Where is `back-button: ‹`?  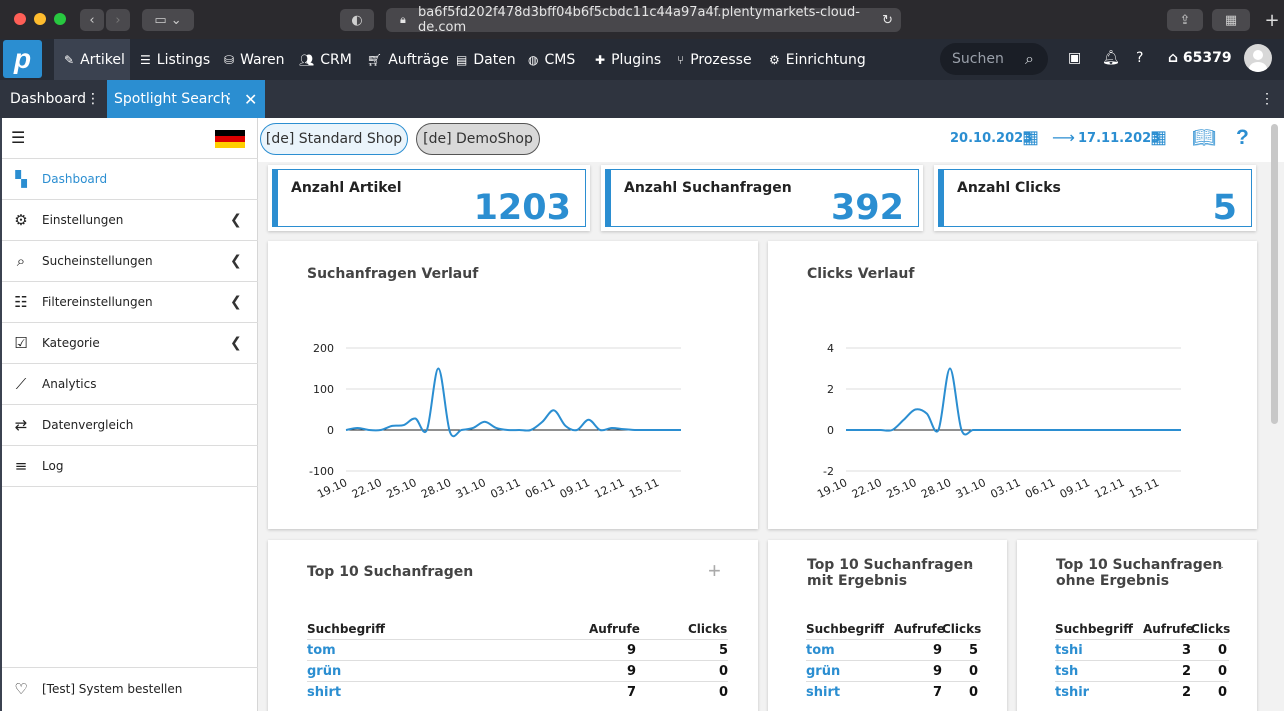 back-button: ‹ is located at coordinates (92, 20).